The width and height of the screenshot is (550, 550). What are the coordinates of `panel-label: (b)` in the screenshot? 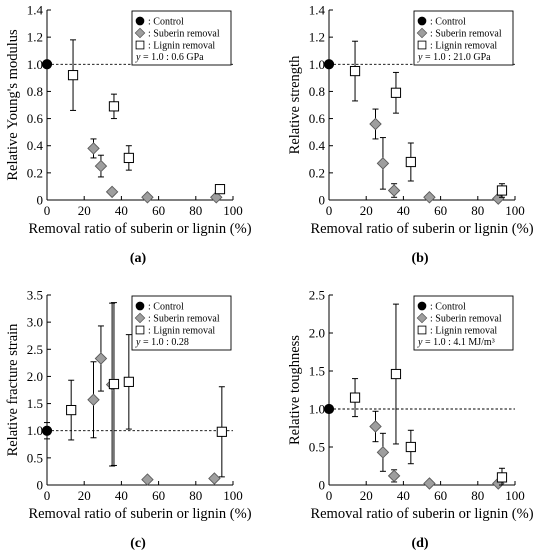 It's located at (419, 258).